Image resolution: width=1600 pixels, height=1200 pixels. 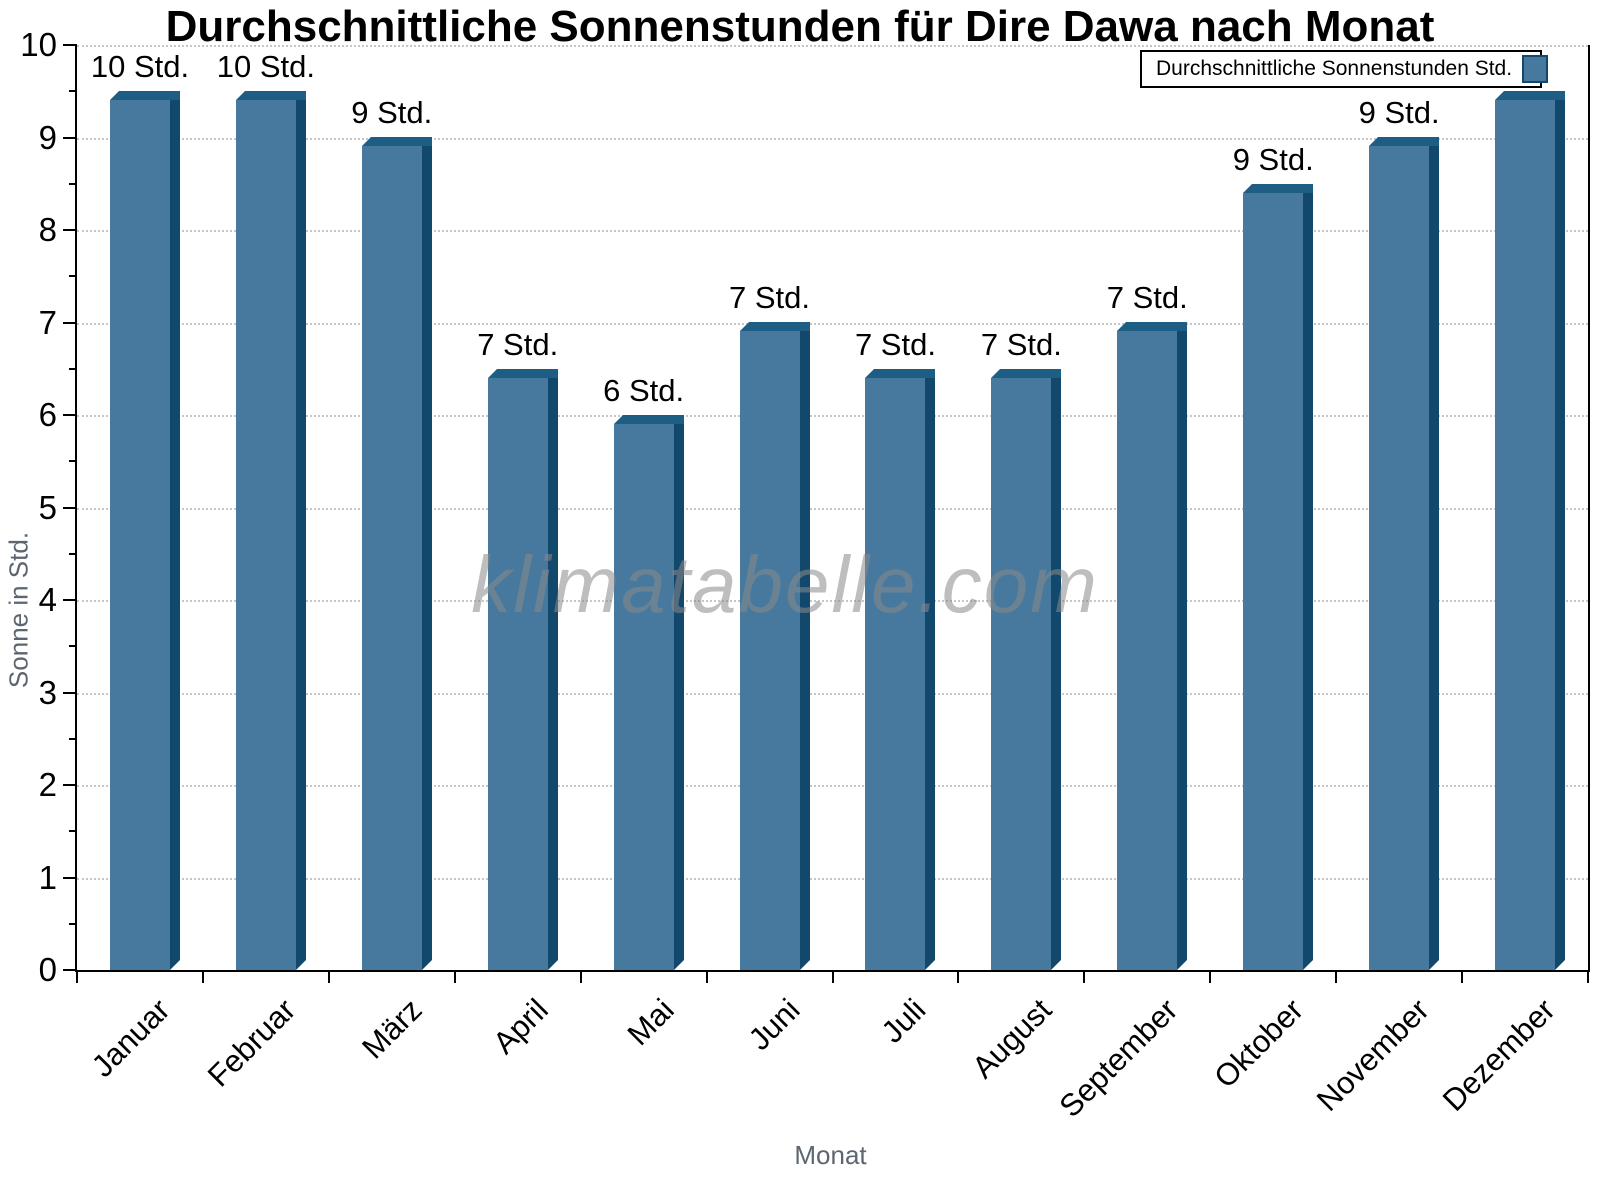 I want to click on x-axis-title: Monat, so click(x=830, y=1155).